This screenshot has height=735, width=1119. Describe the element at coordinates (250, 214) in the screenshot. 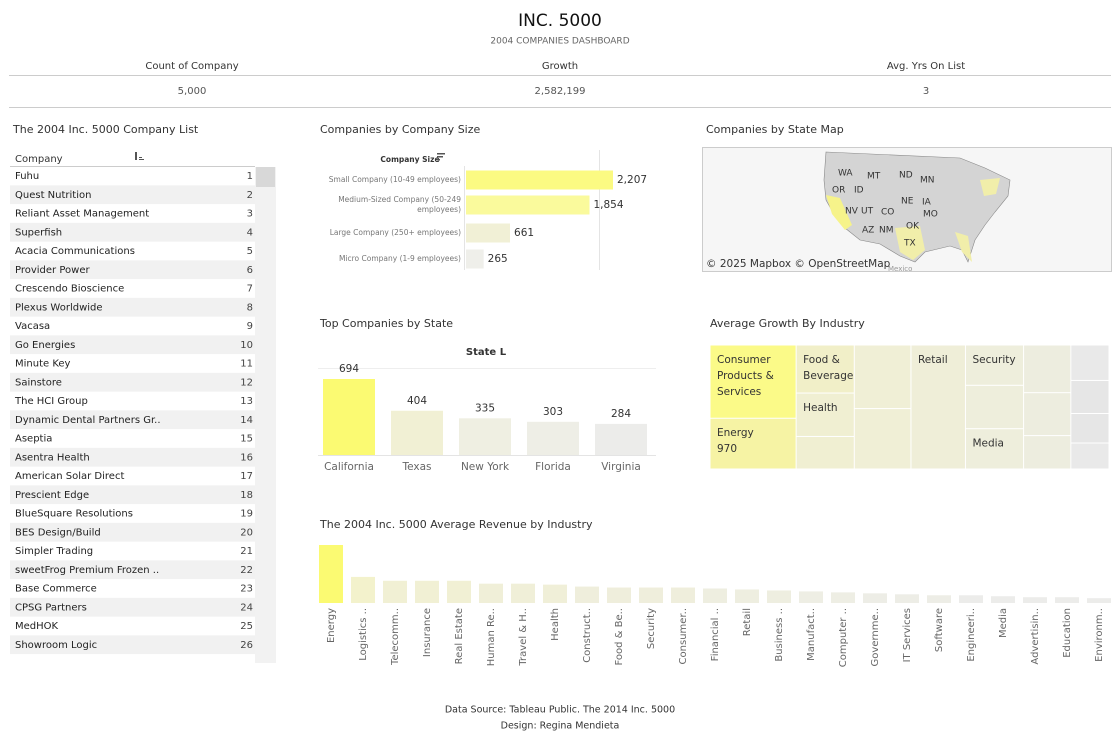

I see `company-rank: 3` at that location.